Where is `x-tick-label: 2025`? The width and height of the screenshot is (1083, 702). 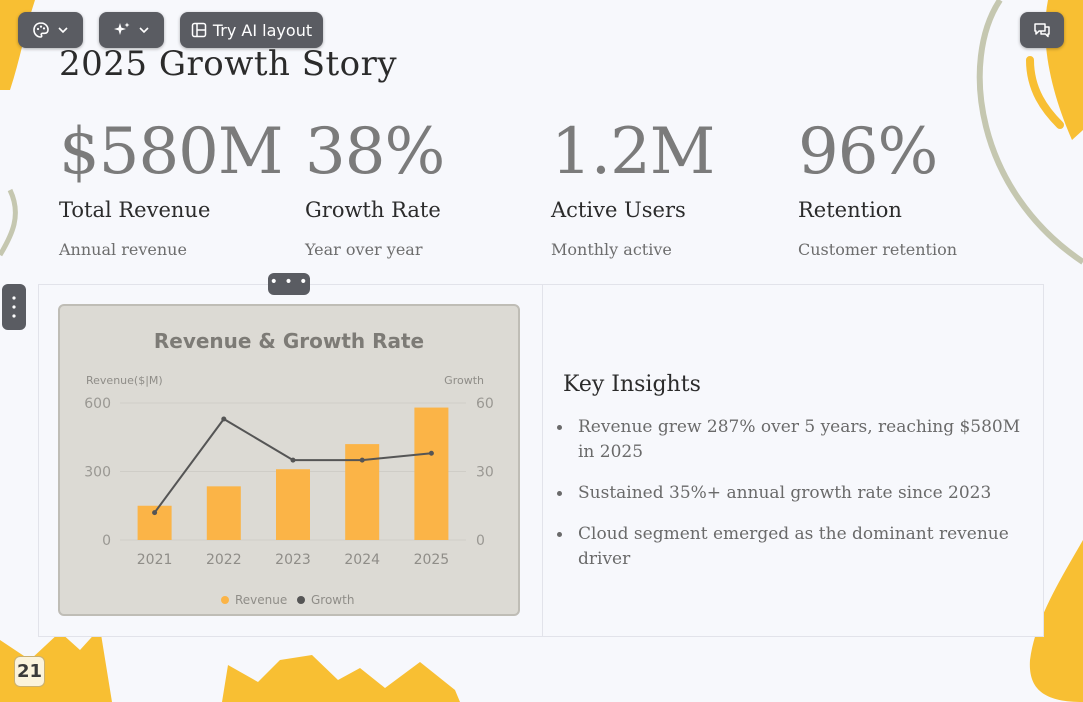 x-tick-label: 2025 is located at coordinates (432, 560).